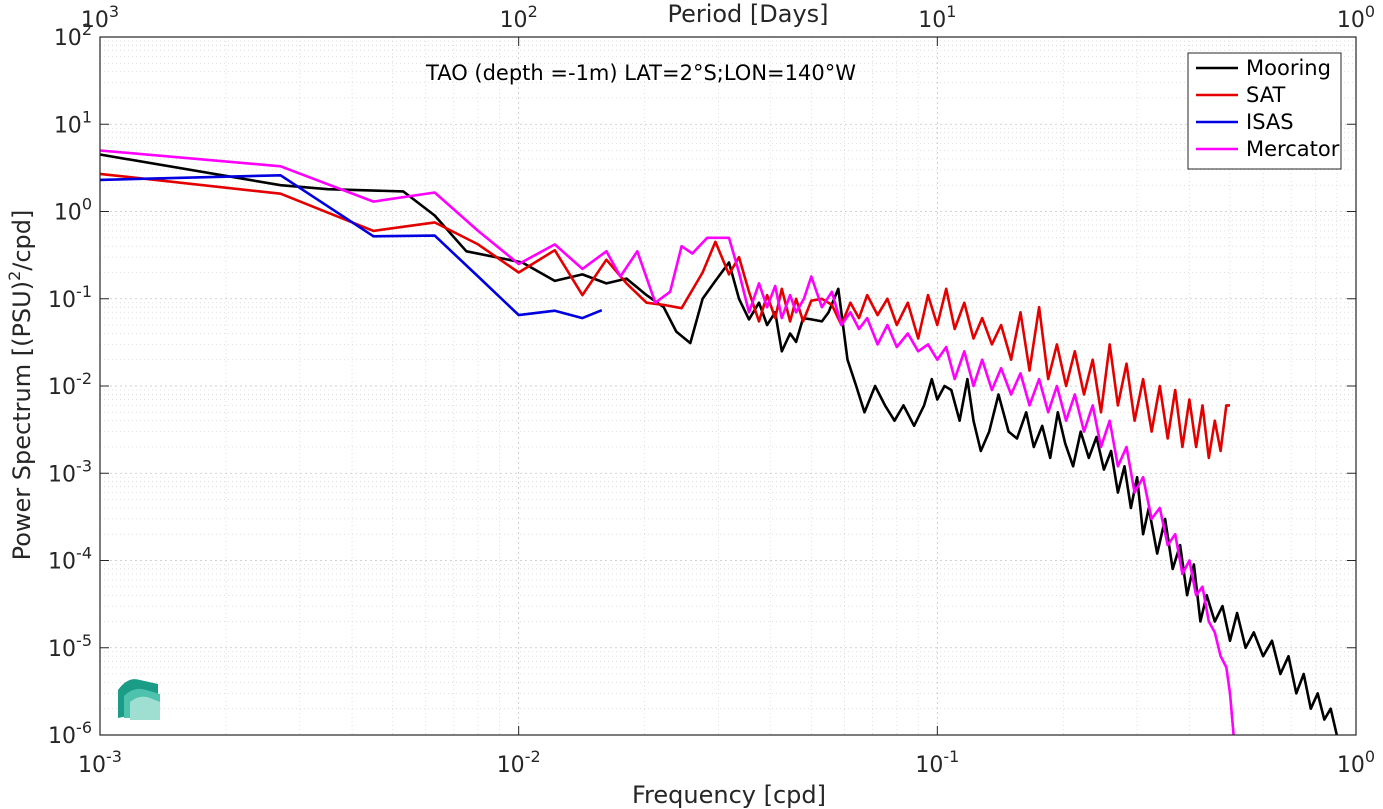 The image size is (1383, 809). I want to click on y-tick-label-exp: -2, so click(84, 378).